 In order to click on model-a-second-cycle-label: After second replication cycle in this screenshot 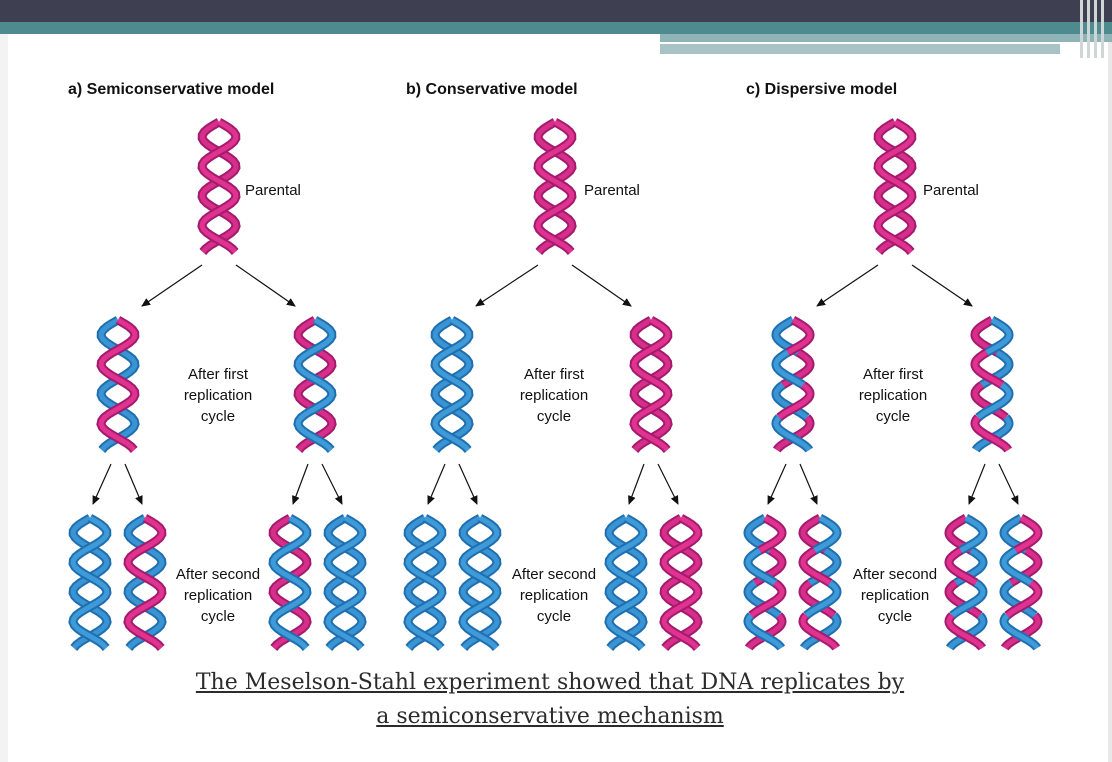, I will do `click(218, 595)`.